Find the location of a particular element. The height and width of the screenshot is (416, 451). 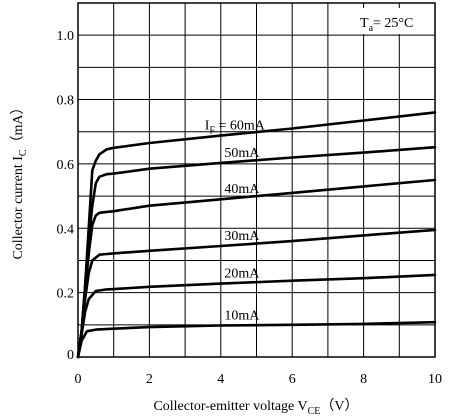

annotation-subscript: a is located at coordinates (371, 28).